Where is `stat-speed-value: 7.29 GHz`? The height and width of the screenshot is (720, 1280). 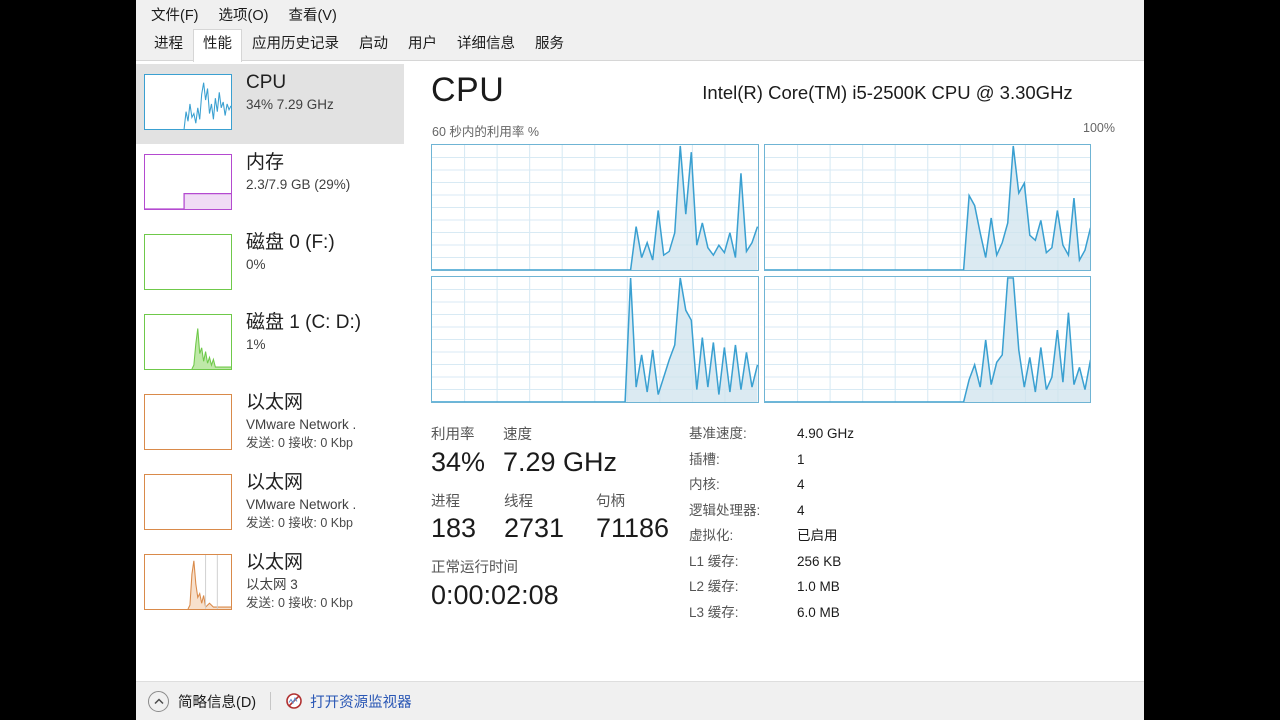
stat-speed-value: 7.29 GHz is located at coordinates (560, 461).